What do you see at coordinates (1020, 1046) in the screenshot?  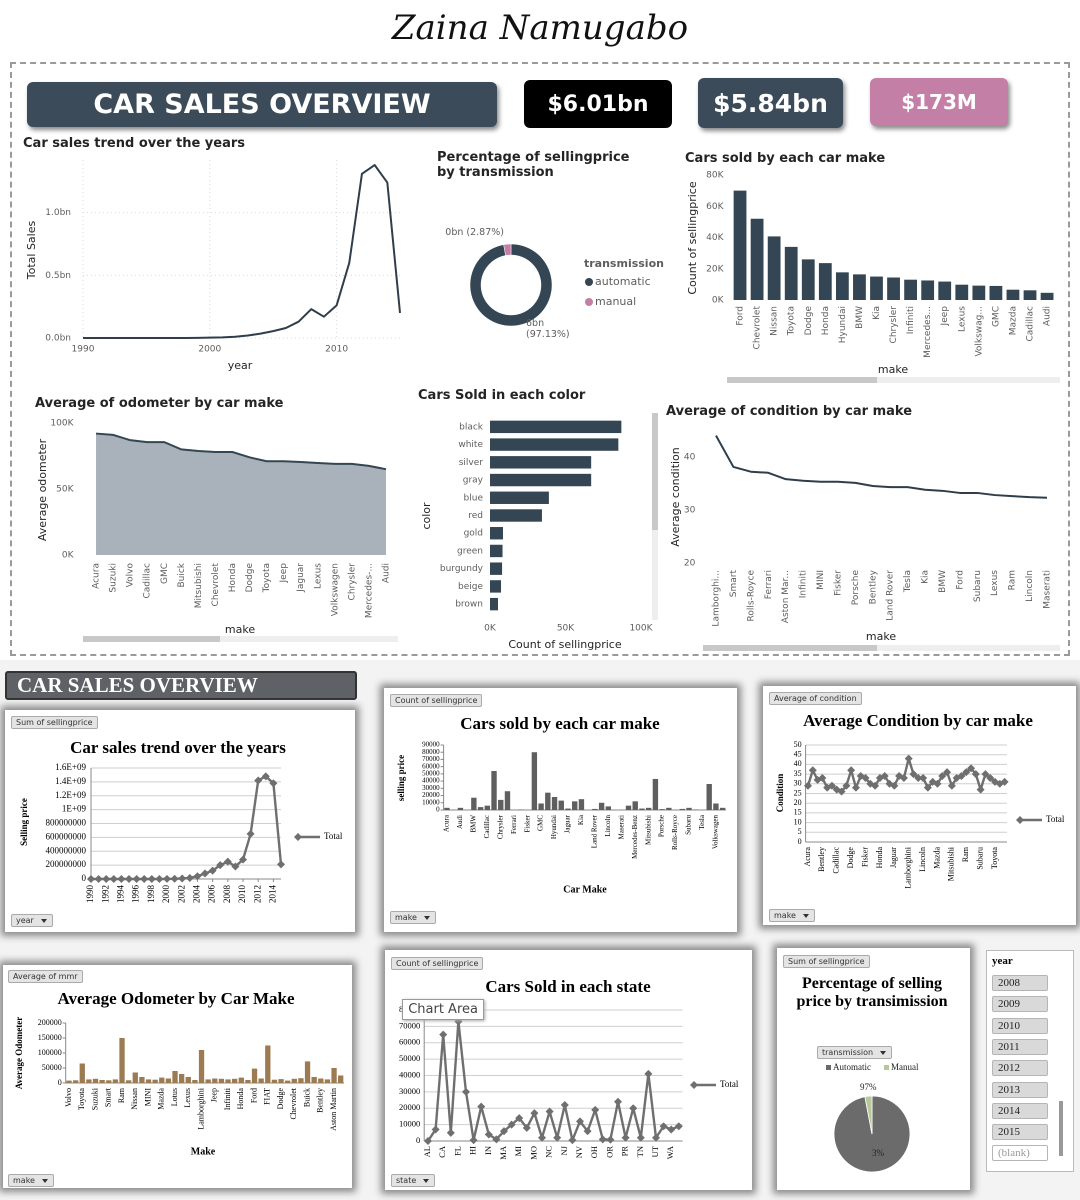 I see `slicer-item: 2011` at bounding box center [1020, 1046].